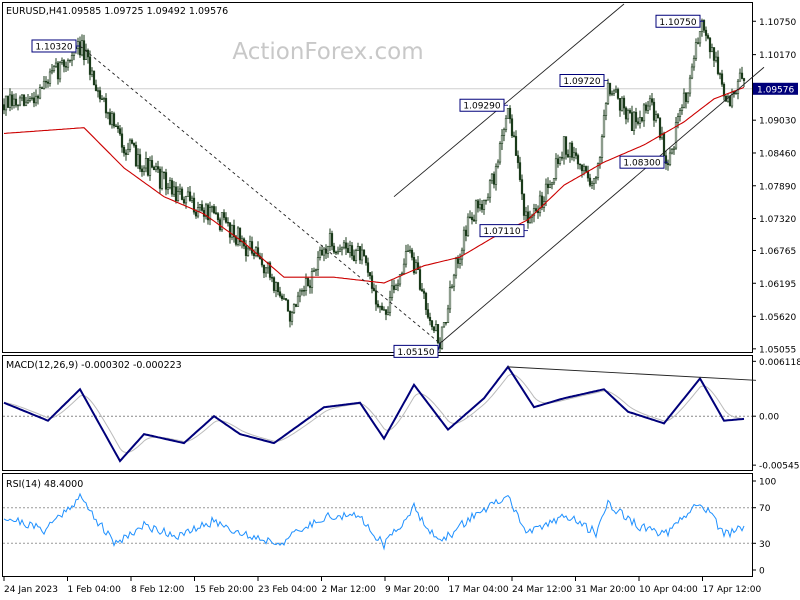 The image size is (800, 600). I want to click on price-tick-label: 1.07320, so click(777, 220).